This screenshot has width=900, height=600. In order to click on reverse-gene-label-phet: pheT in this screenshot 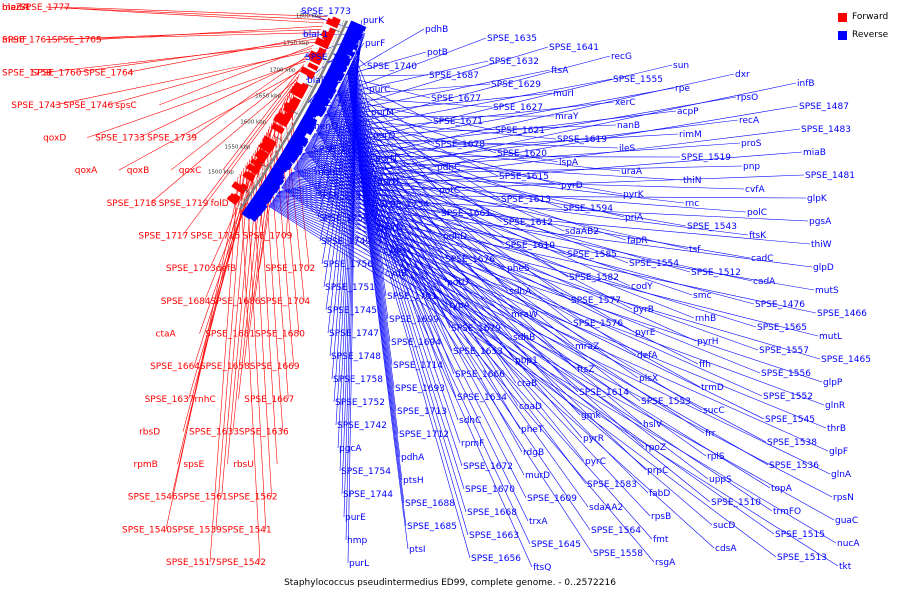, I will do `click(532, 430)`.